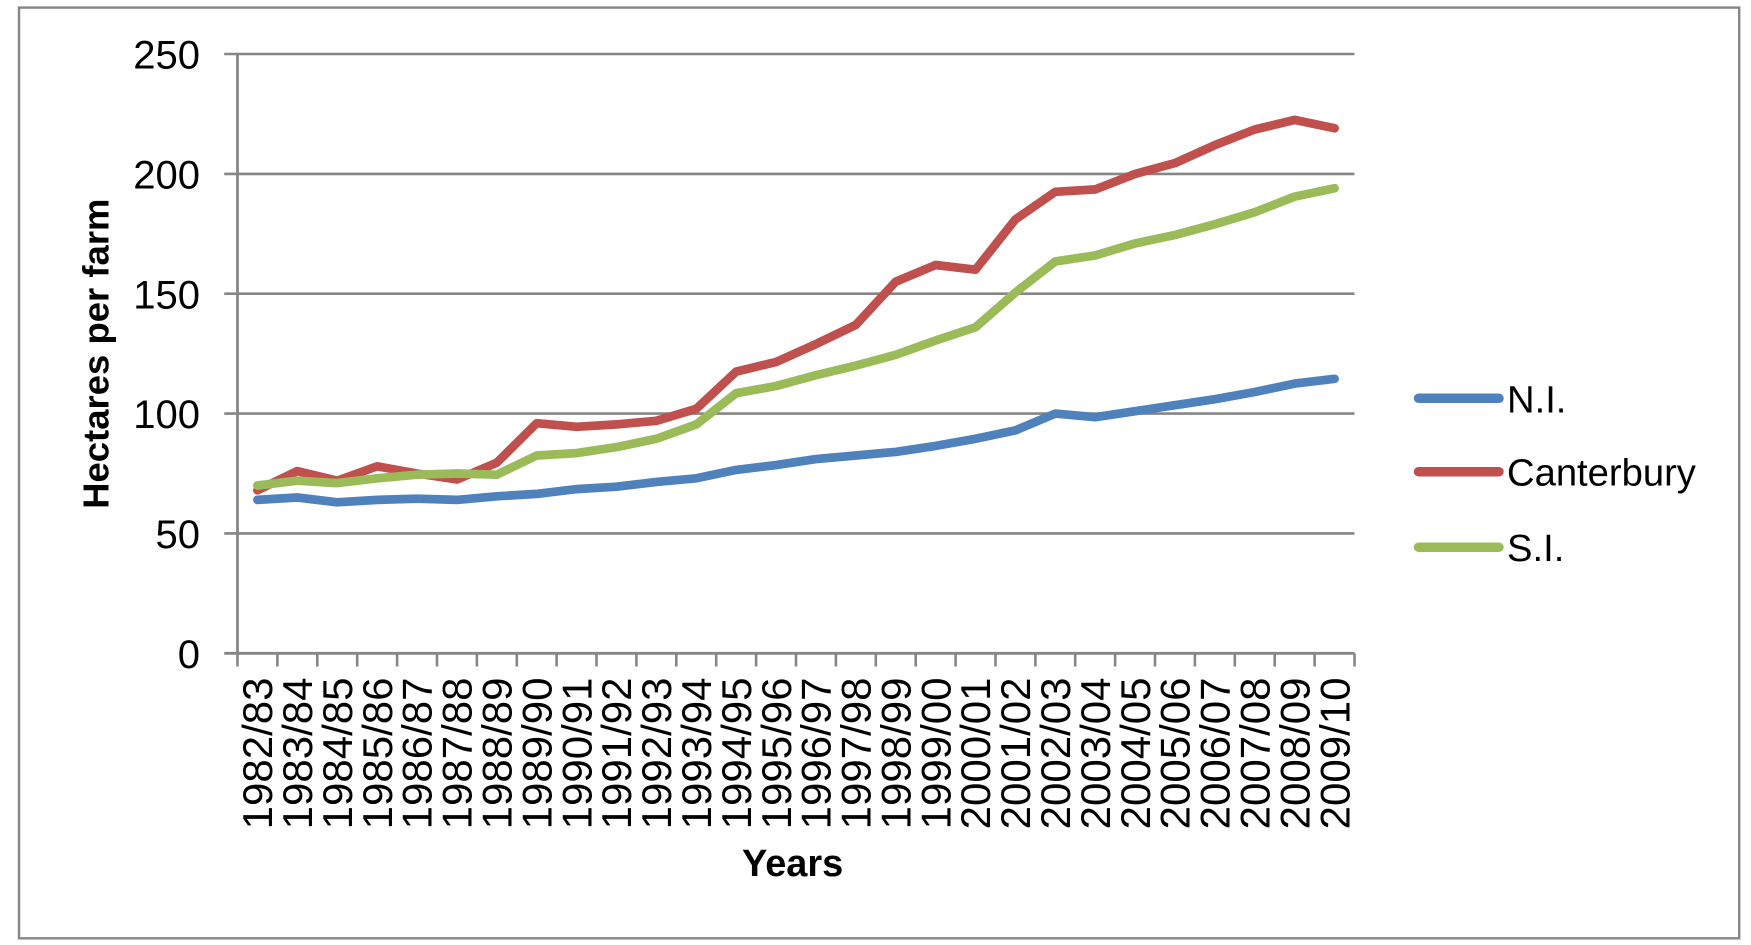 This screenshot has width=1751, height=945. I want to click on svg-text: 150, so click(166, 295).